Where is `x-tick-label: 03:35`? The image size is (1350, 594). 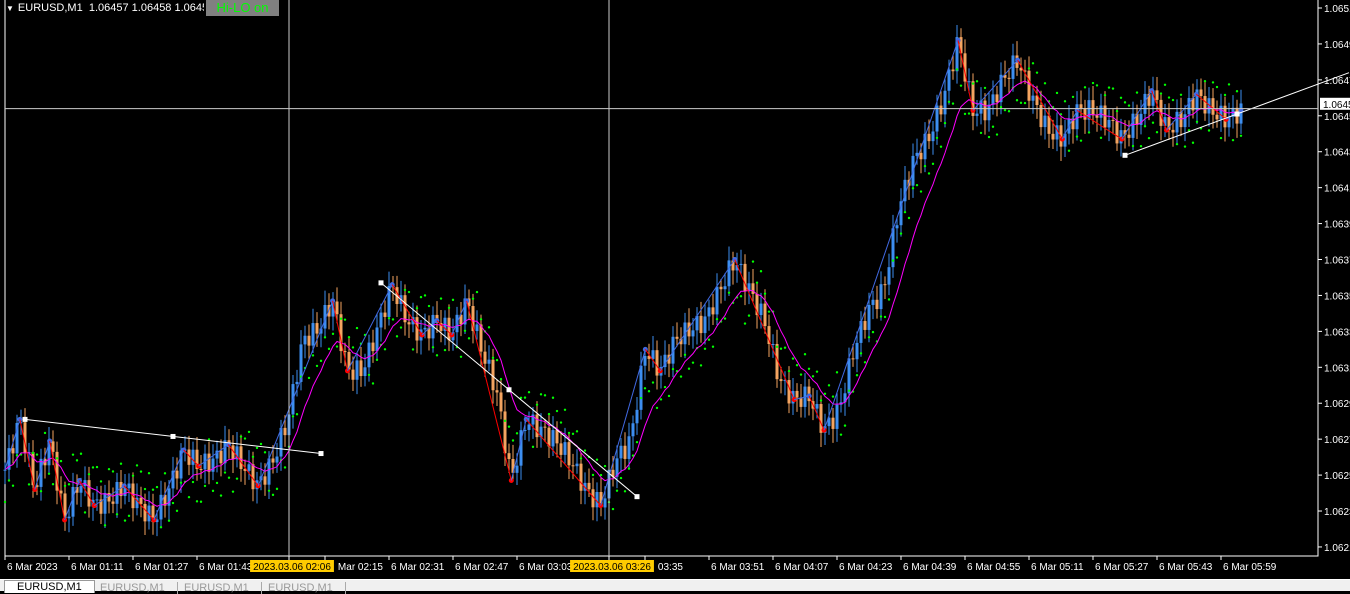
x-tick-label: 03:35 is located at coordinates (670, 567).